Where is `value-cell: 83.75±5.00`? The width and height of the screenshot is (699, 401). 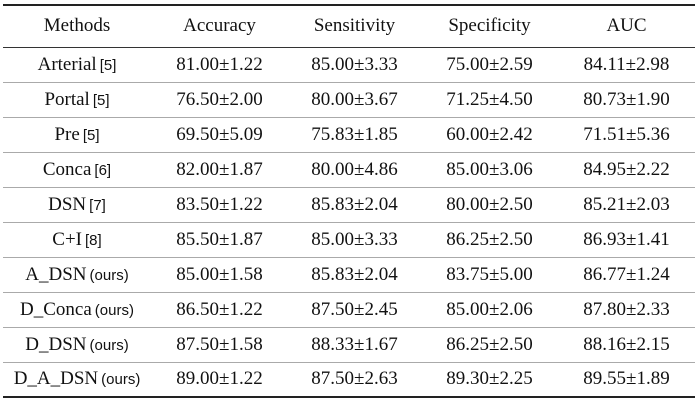
value-cell: 83.75±5.00 is located at coordinates (489, 274).